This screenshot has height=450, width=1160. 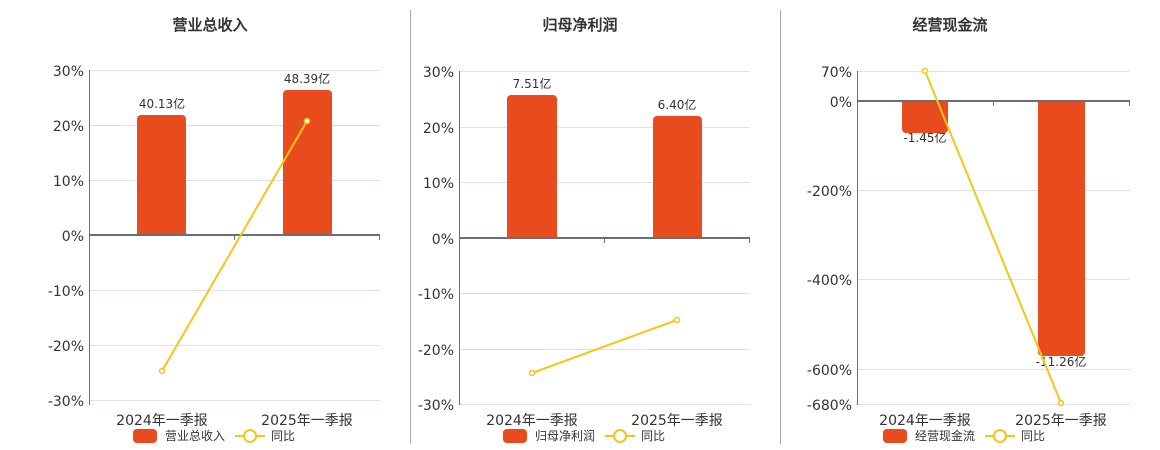 I want to click on y-tick: 70%, so click(x=836, y=73).